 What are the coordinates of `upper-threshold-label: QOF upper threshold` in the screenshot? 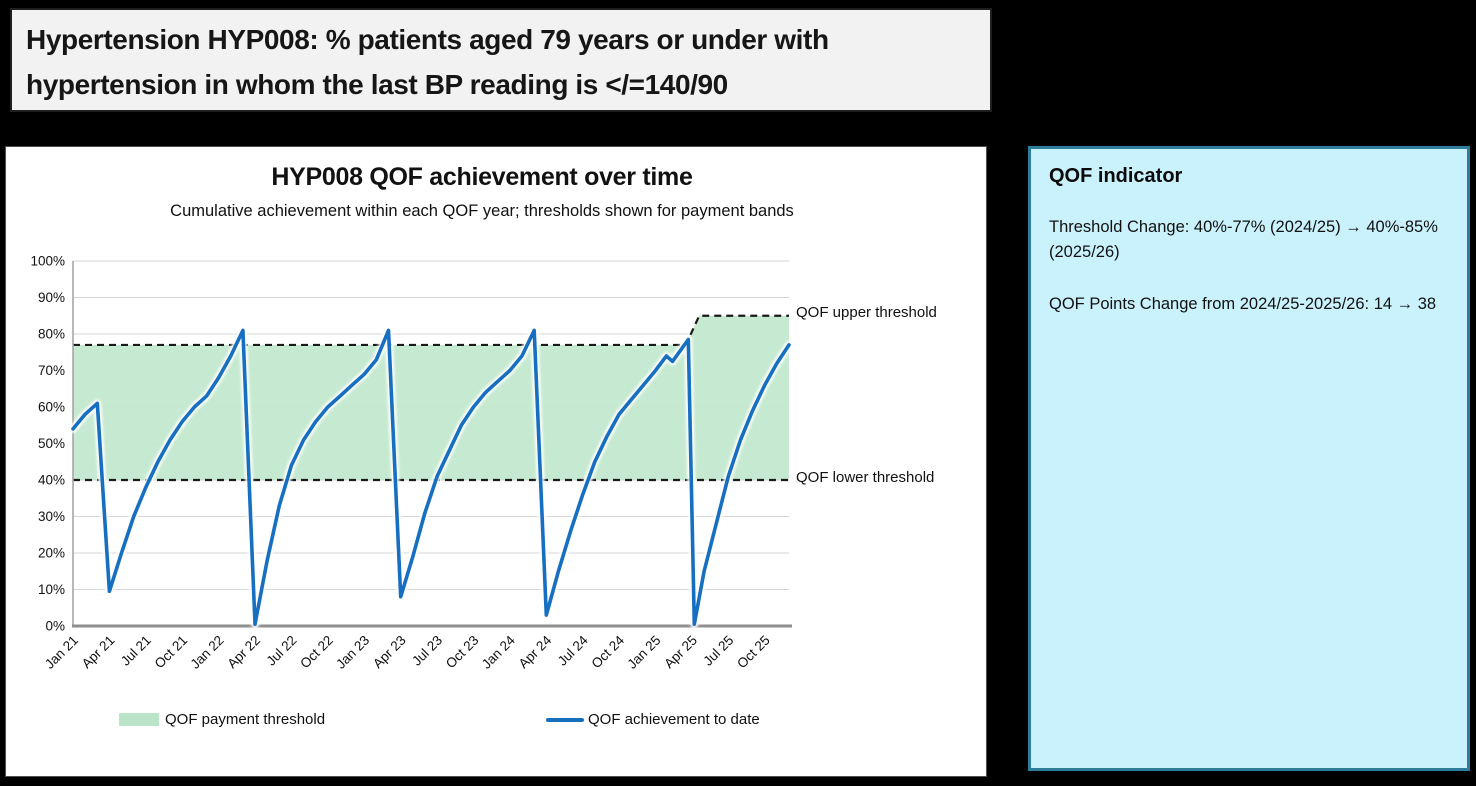 It's located at (866, 312).